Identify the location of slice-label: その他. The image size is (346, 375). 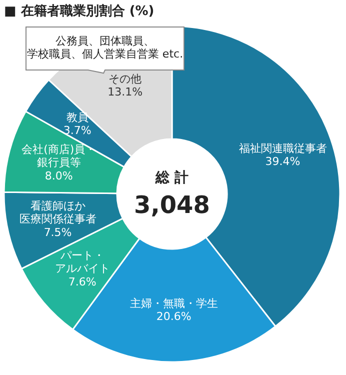
(125, 79).